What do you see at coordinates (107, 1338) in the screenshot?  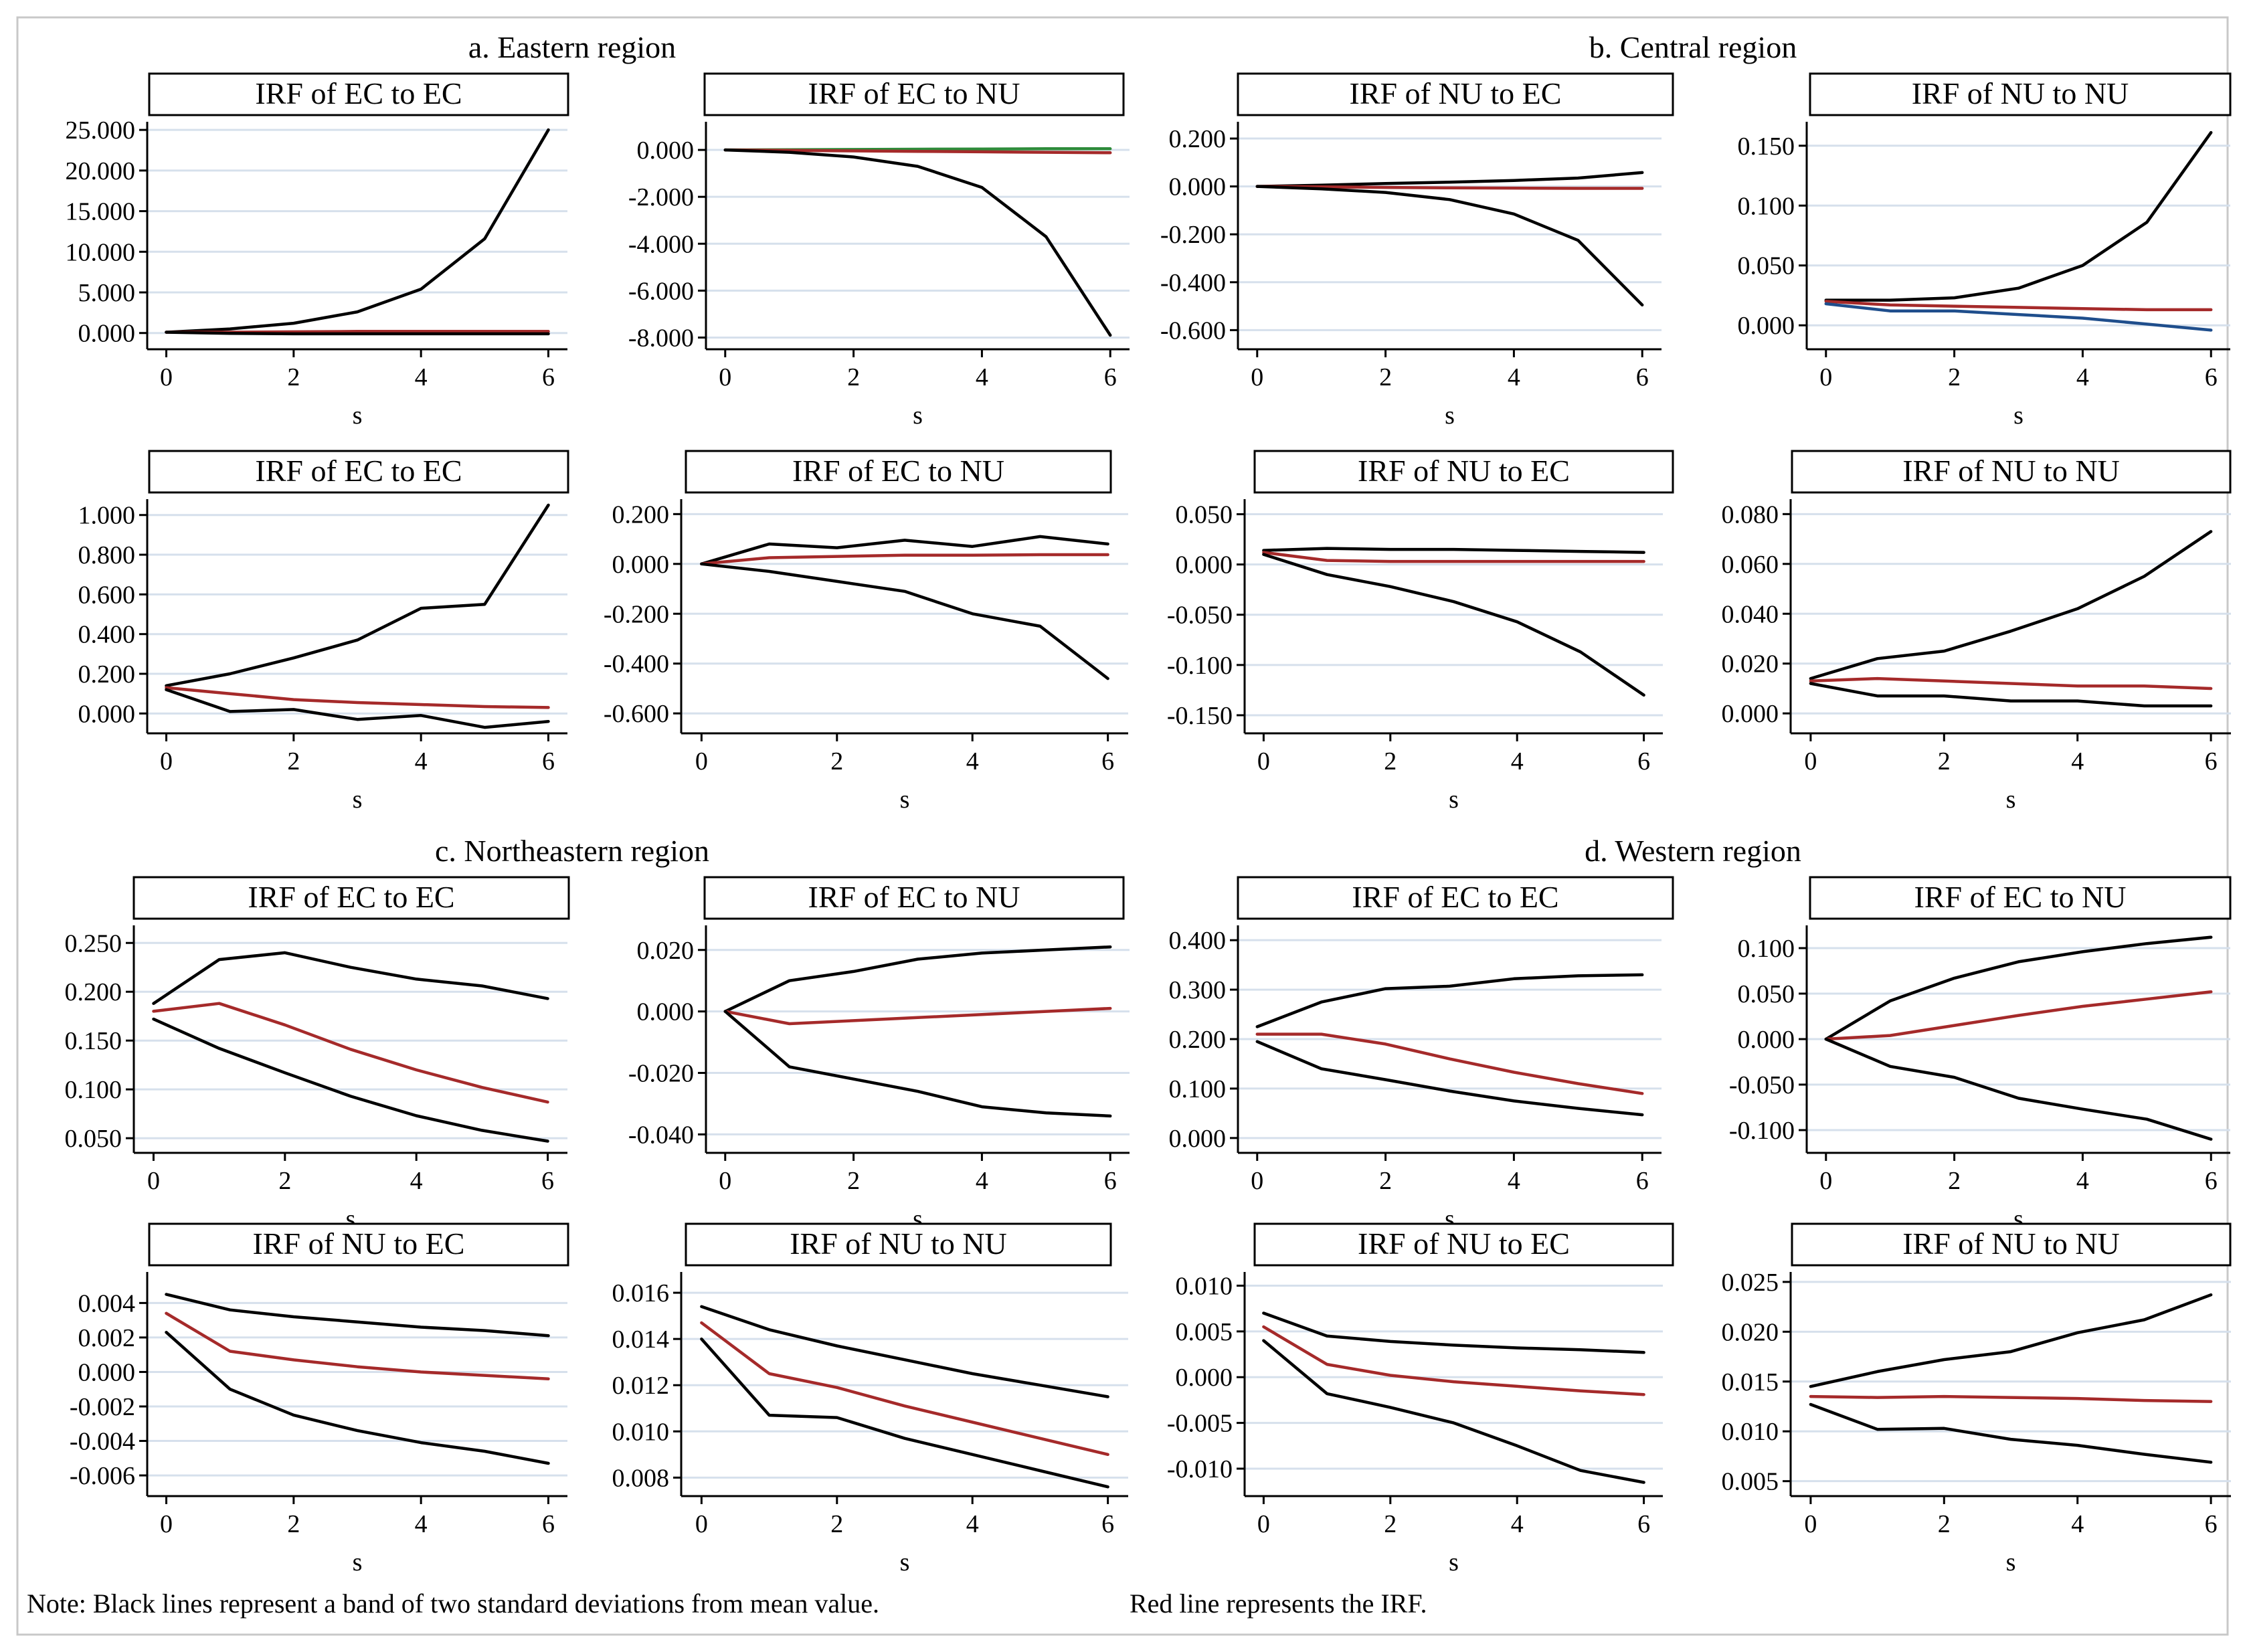 I see `y-tick-label: 0.002` at bounding box center [107, 1338].